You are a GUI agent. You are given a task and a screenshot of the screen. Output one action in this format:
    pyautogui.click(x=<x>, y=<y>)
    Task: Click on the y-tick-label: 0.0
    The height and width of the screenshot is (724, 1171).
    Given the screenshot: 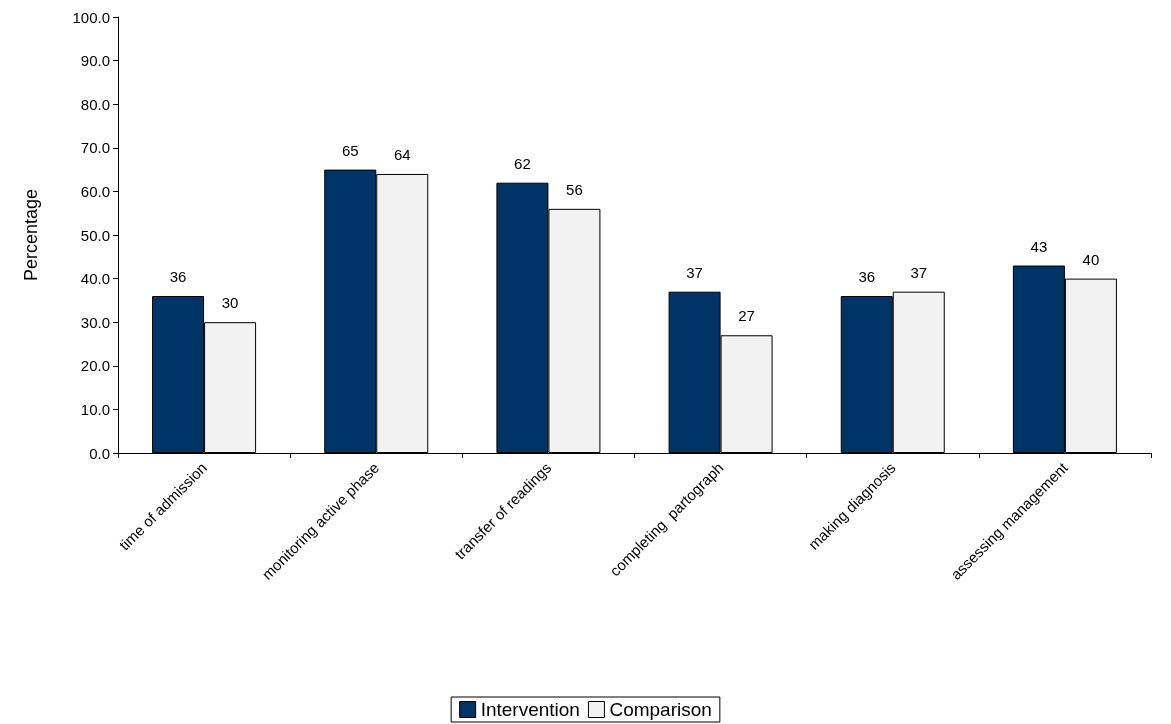 What is the action you would take?
    pyautogui.click(x=99, y=453)
    